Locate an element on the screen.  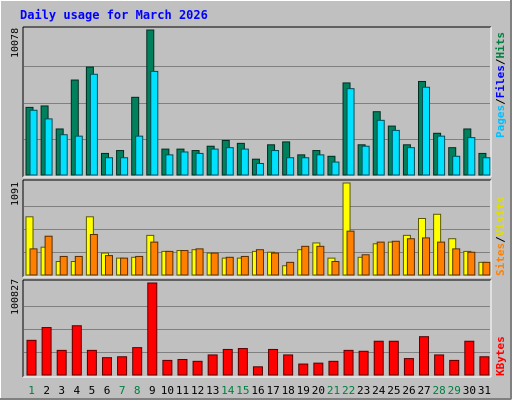
legend-sep-3: / is located at coordinates (500, 239).